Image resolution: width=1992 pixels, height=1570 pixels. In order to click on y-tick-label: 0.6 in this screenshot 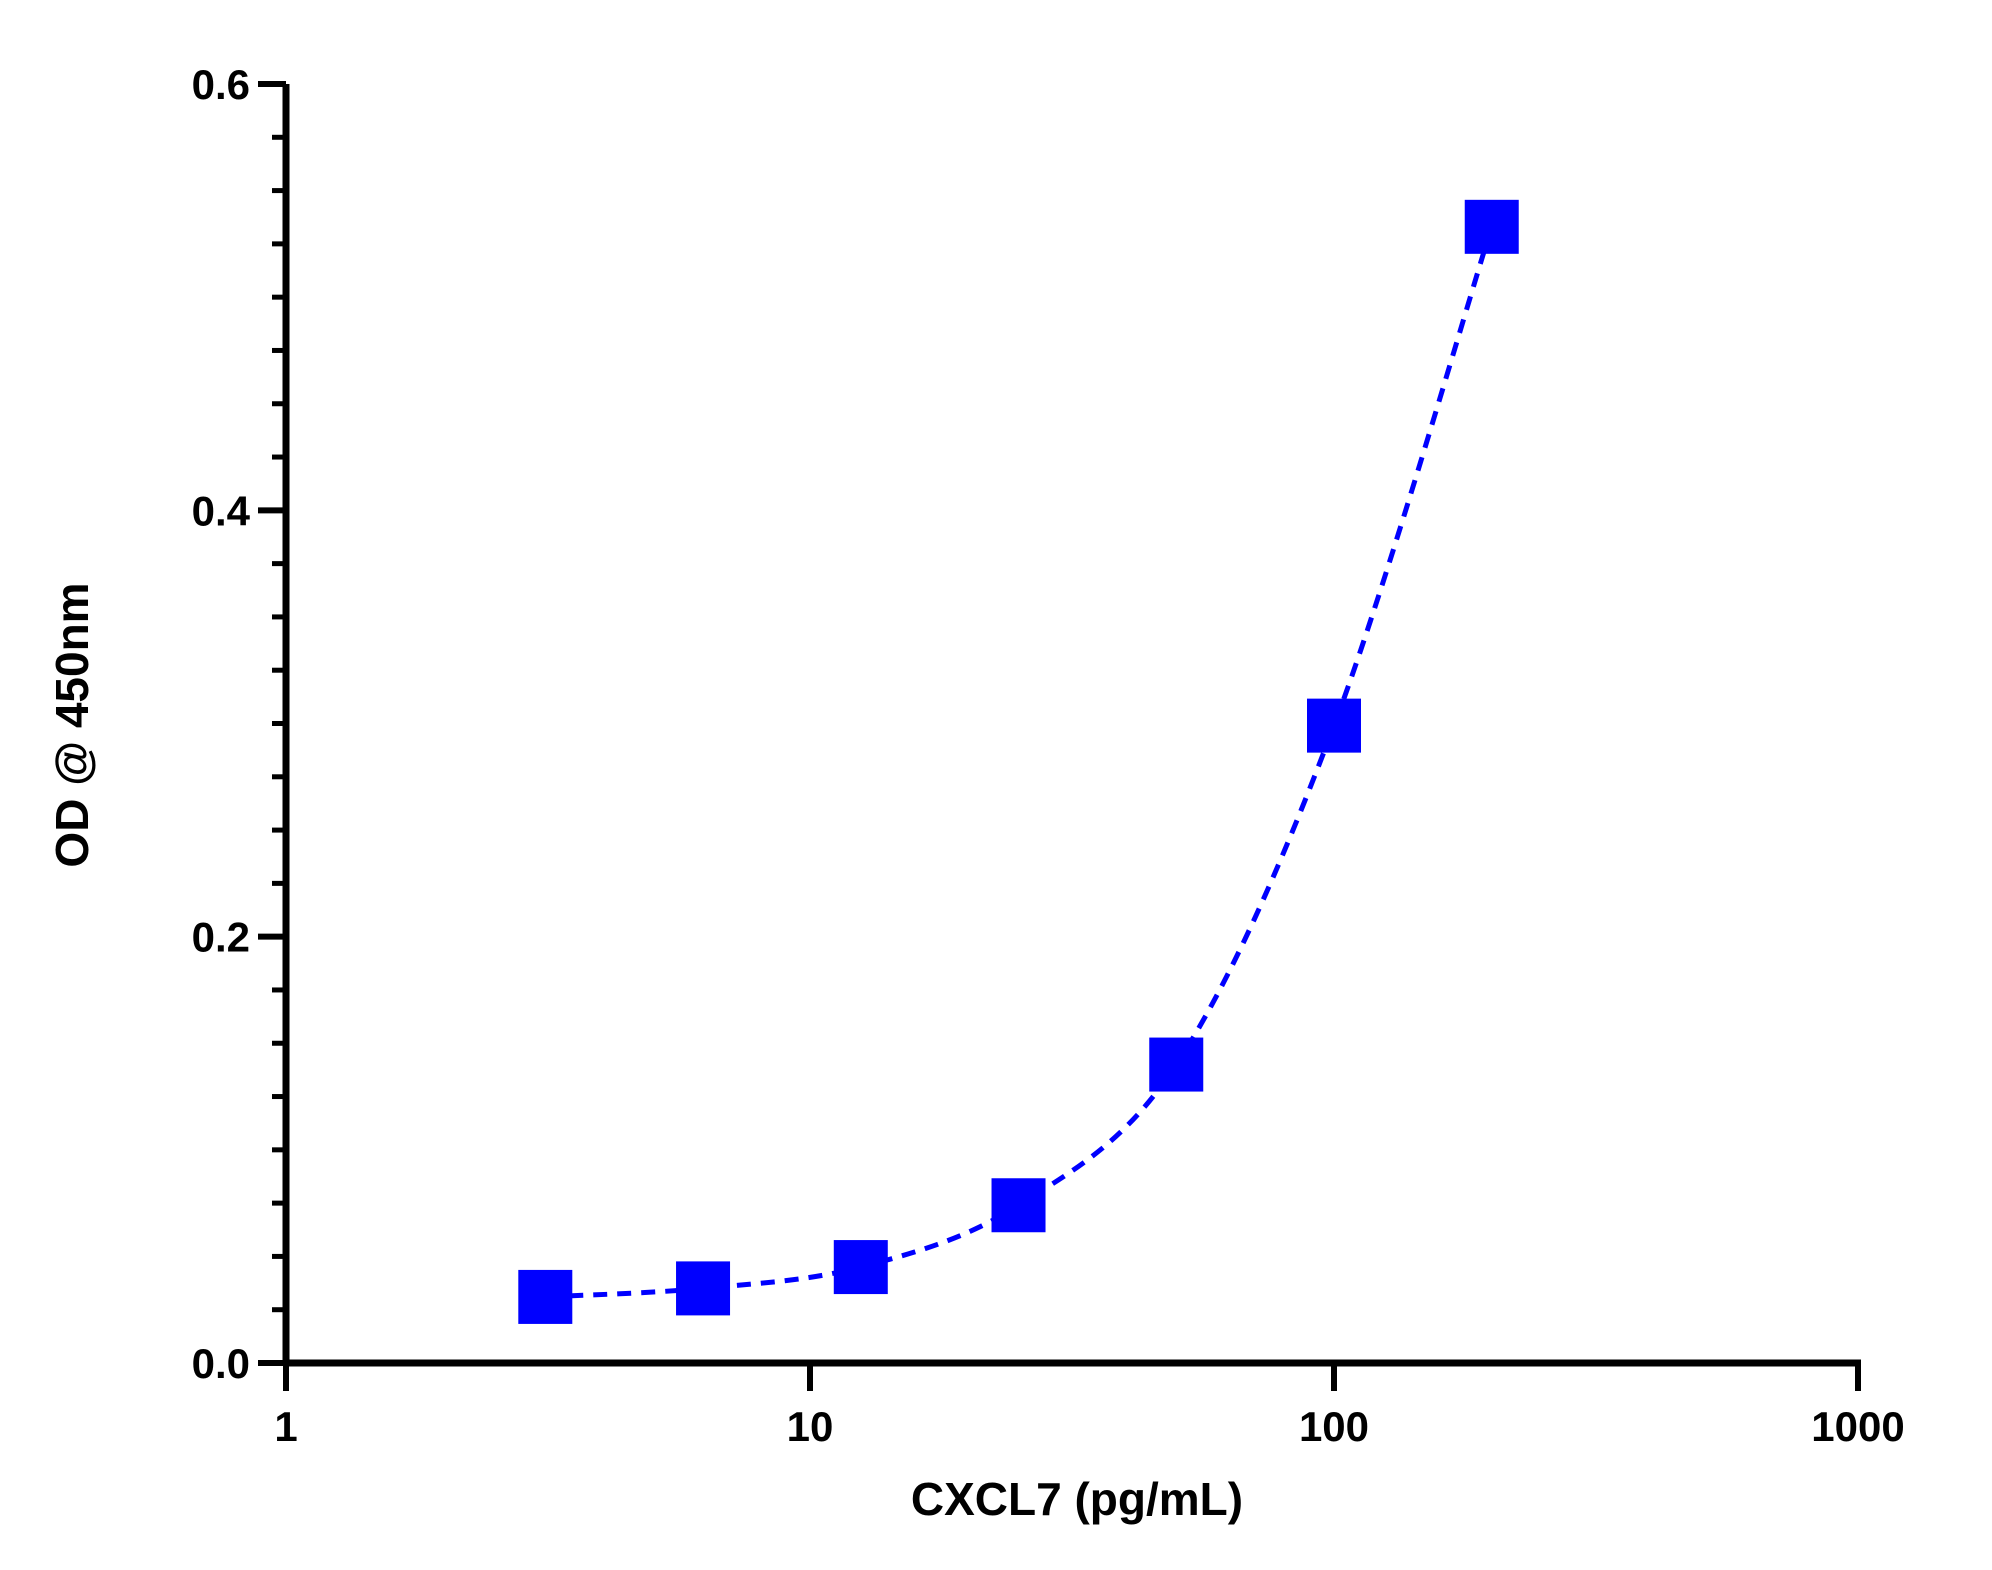, I will do `click(221, 84)`.